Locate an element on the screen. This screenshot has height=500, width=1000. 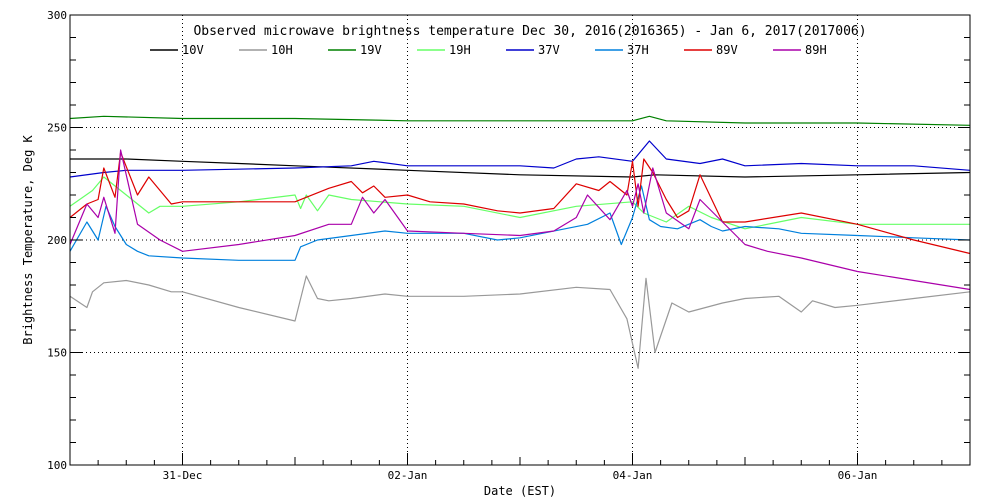
series-line-10V is located at coordinates (520, 168).